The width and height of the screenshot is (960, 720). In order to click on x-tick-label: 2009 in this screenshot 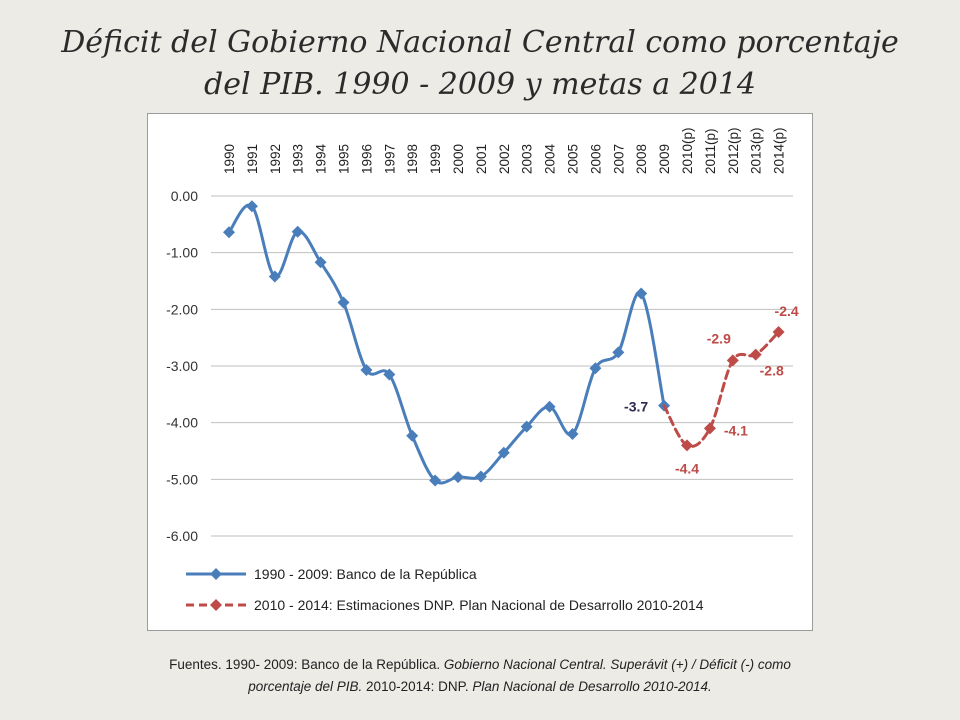, I will do `click(664, 159)`.